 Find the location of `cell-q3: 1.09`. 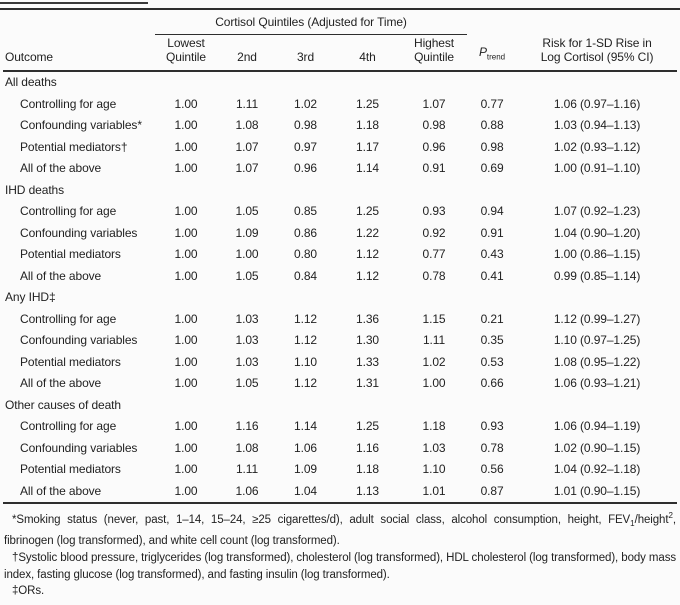

cell-q3: 1.09 is located at coordinates (305, 469).